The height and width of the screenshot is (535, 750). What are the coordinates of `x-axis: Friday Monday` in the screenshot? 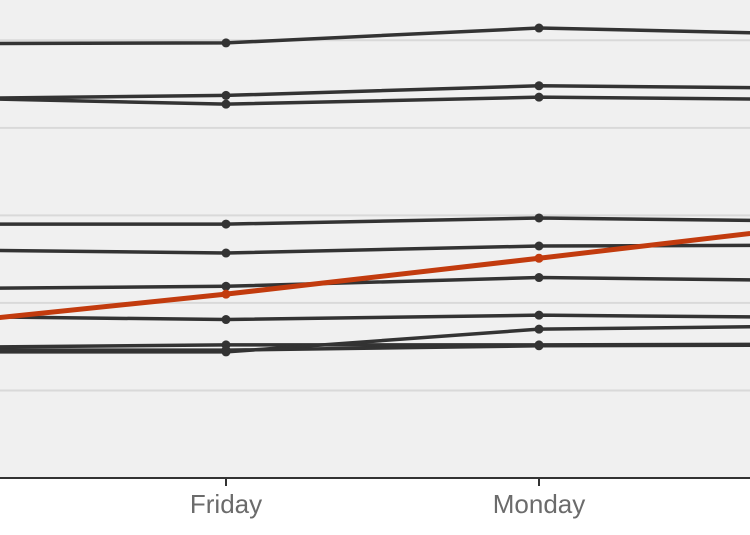 It's located at (375, 498).